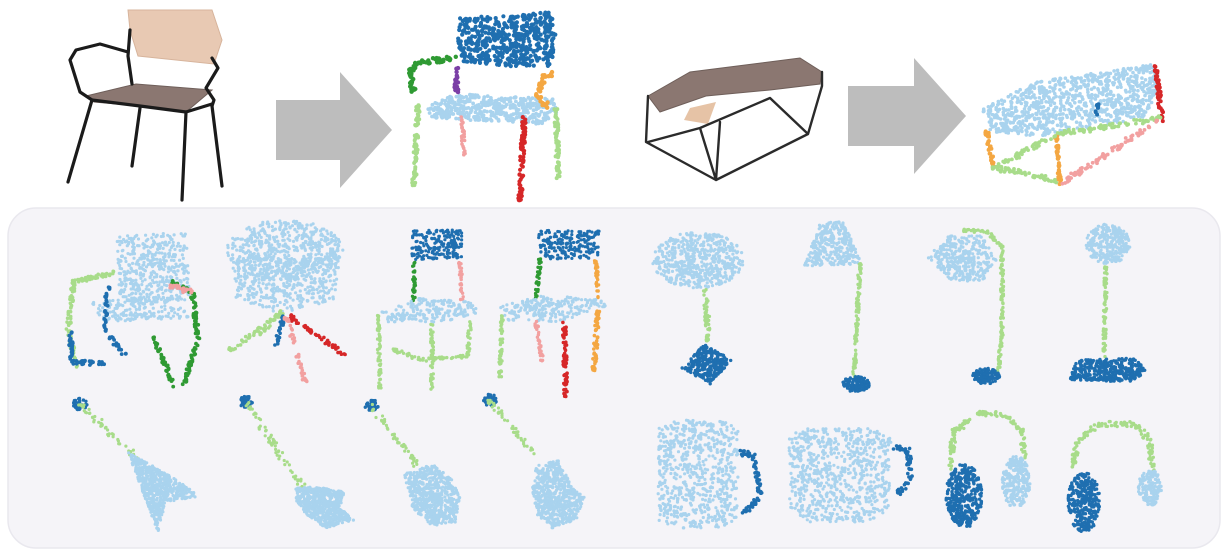  Describe the element at coordinates (507, 39) in the screenshot. I see `chair-back-points` at that location.